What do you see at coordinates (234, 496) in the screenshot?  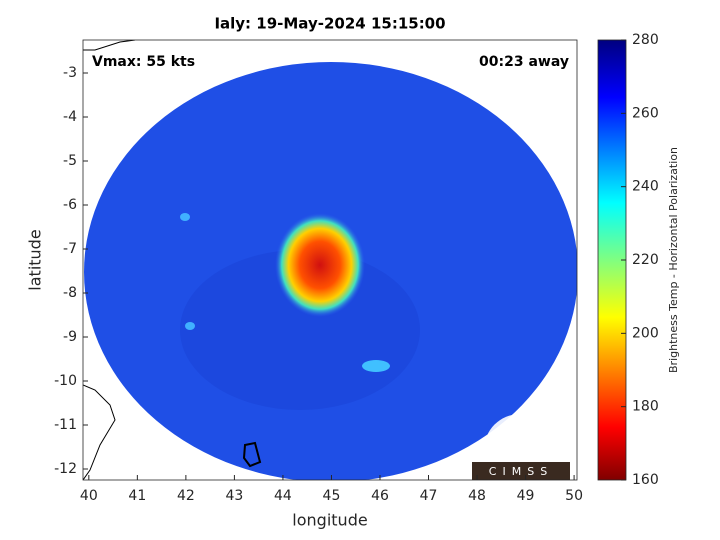 I see `x-tick-label: 43` at bounding box center [234, 496].